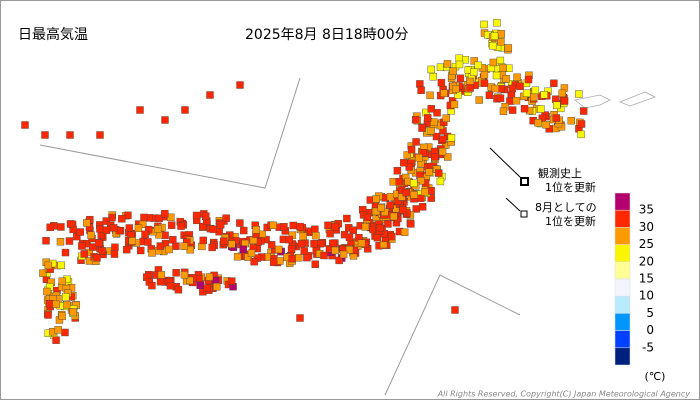 This screenshot has width=700, height=400. I want to click on legend-text: 1位を更新, so click(570, 221).